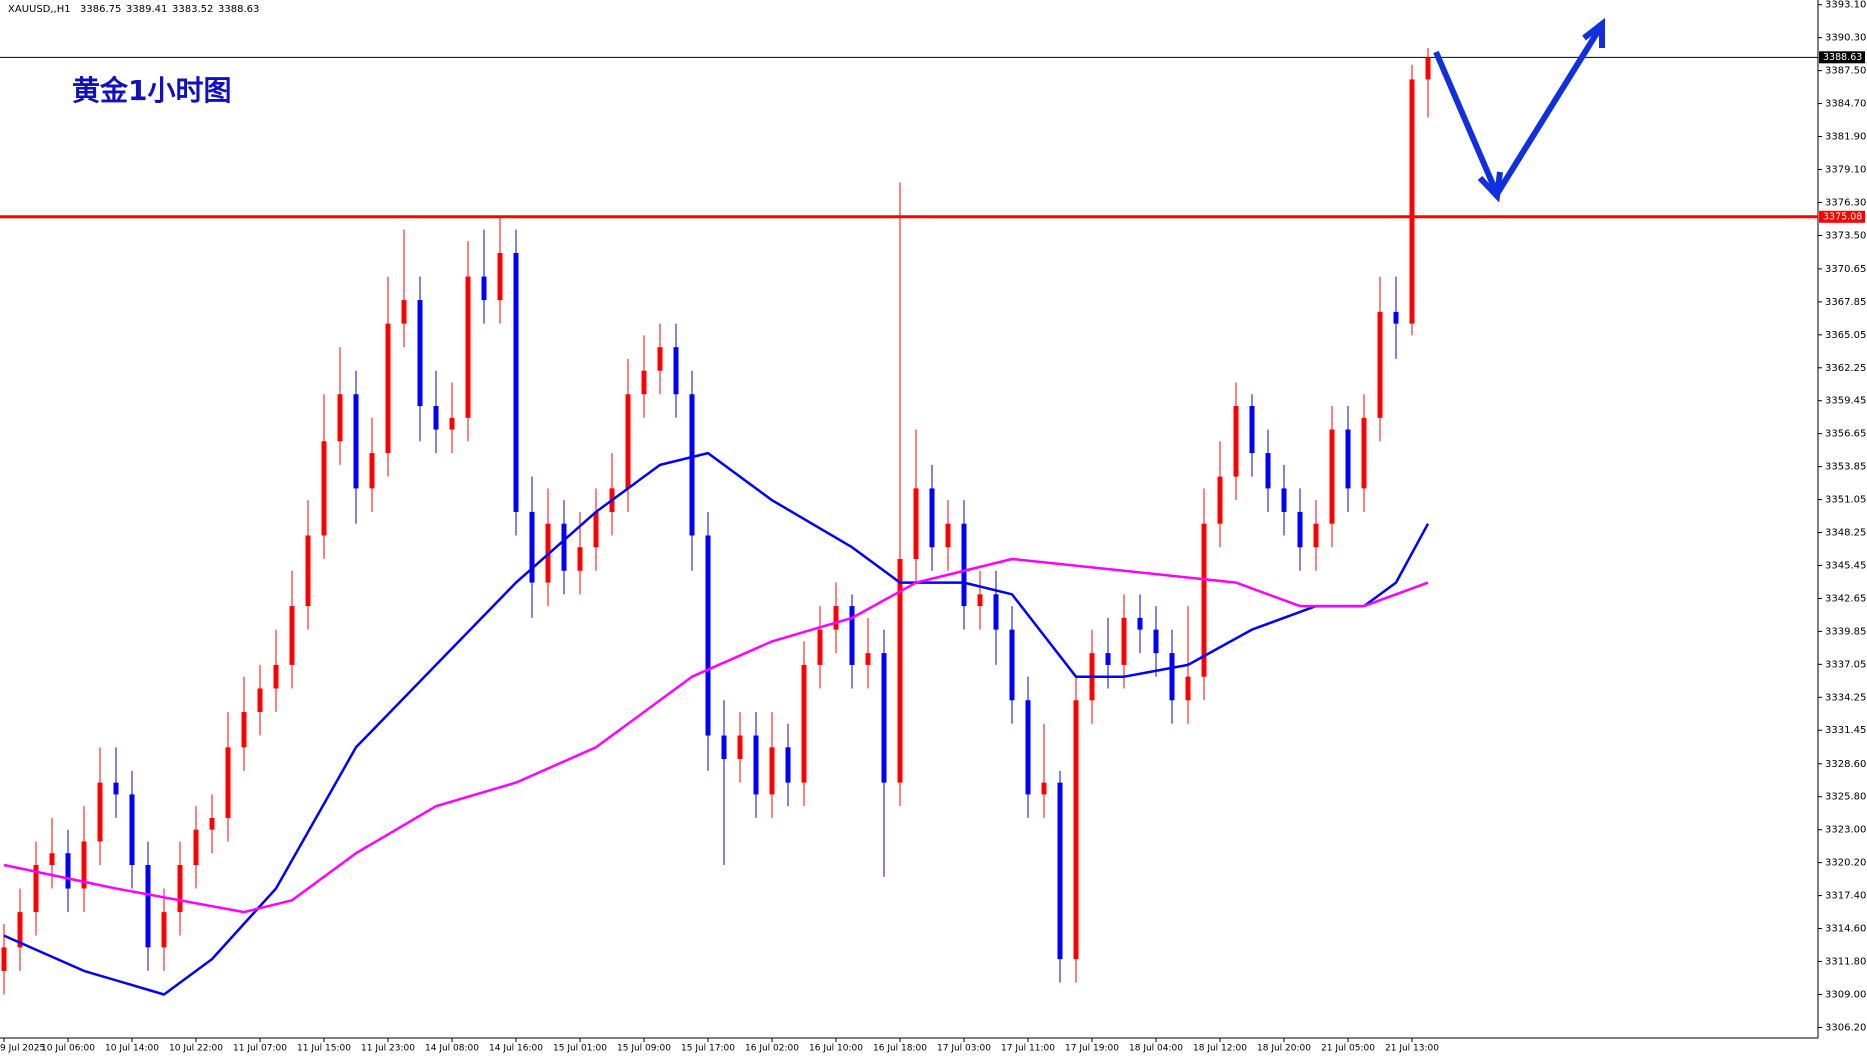 The width and height of the screenshot is (1867, 1056). Describe the element at coordinates (151, 90) in the screenshot. I see `annotation: 黄金1小时图` at that location.